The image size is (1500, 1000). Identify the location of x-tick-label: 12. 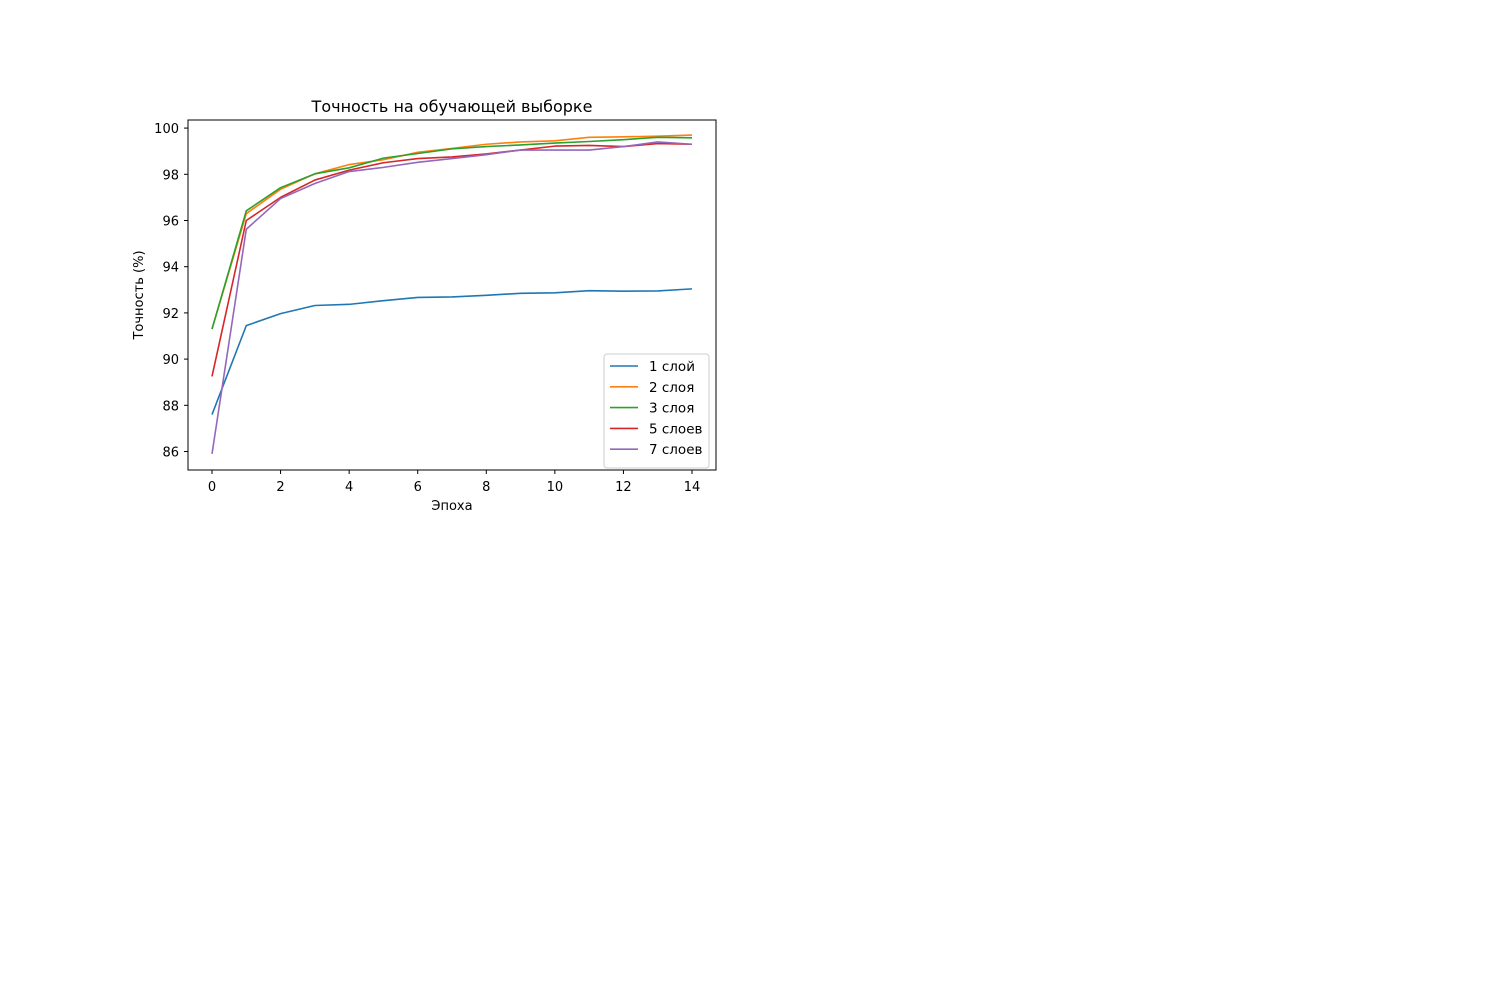
(623, 487).